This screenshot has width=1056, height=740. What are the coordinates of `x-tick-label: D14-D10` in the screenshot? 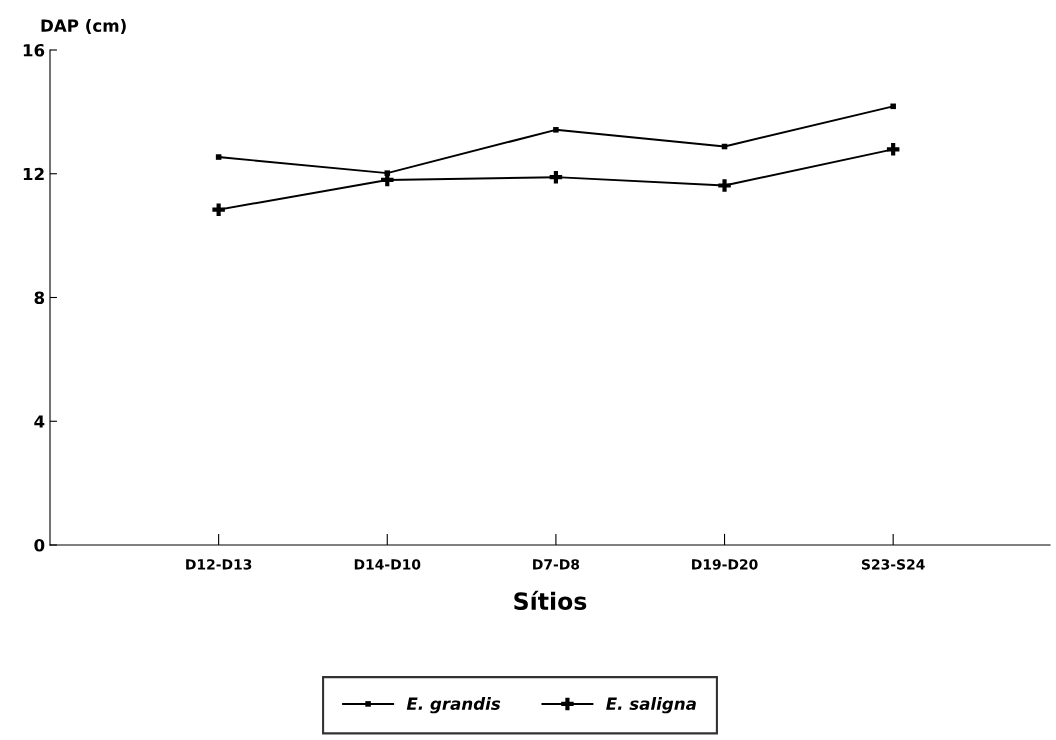 It's located at (387, 564).